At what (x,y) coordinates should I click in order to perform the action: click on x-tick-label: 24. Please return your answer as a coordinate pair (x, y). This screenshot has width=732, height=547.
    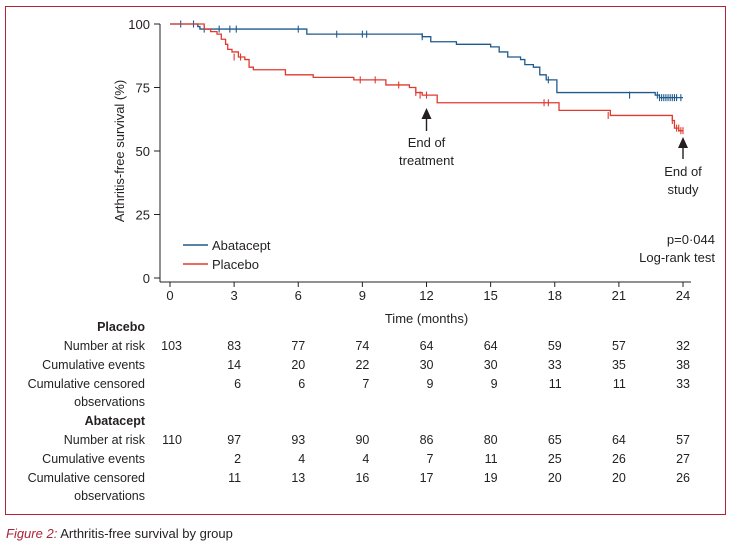
    Looking at the image, I should click on (683, 295).